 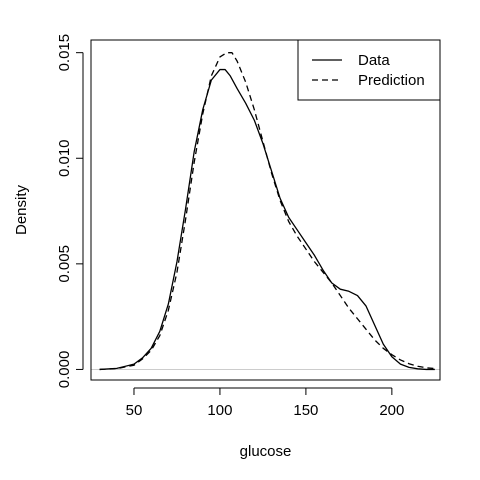 I want to click on x-tick-label: 200, so click(x=391, y=410).